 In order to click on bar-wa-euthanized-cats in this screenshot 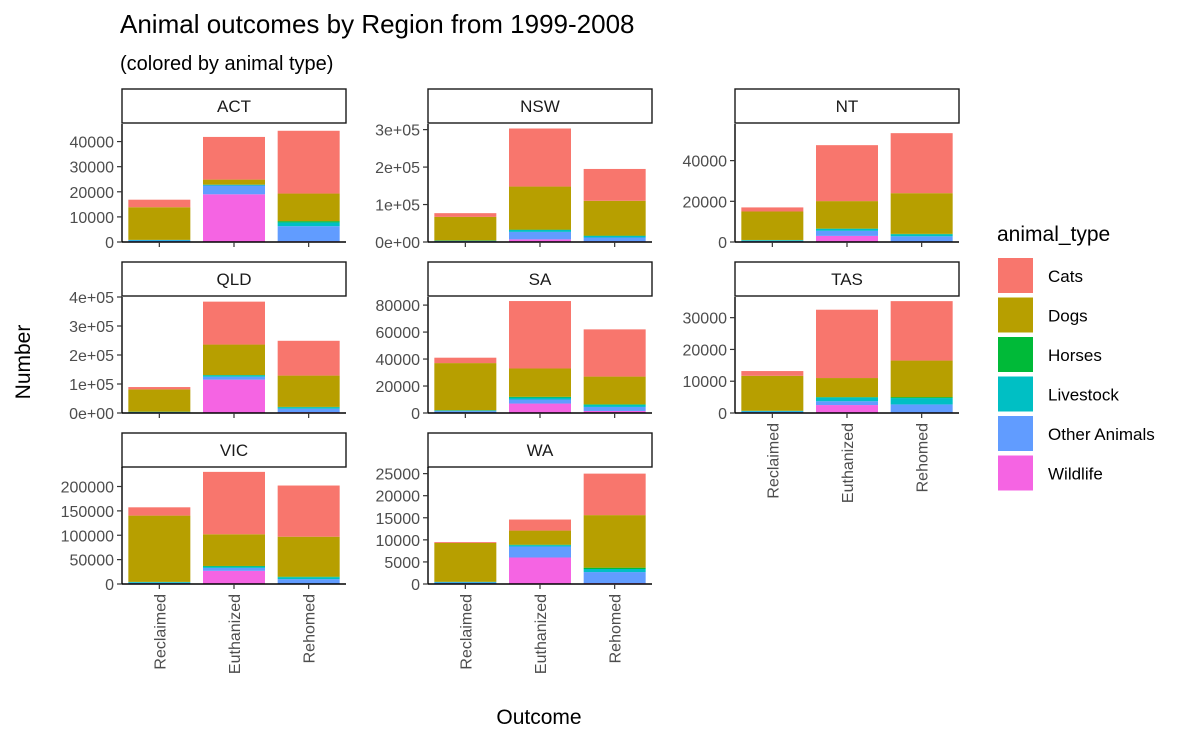, I will do `click(540, 525)`.